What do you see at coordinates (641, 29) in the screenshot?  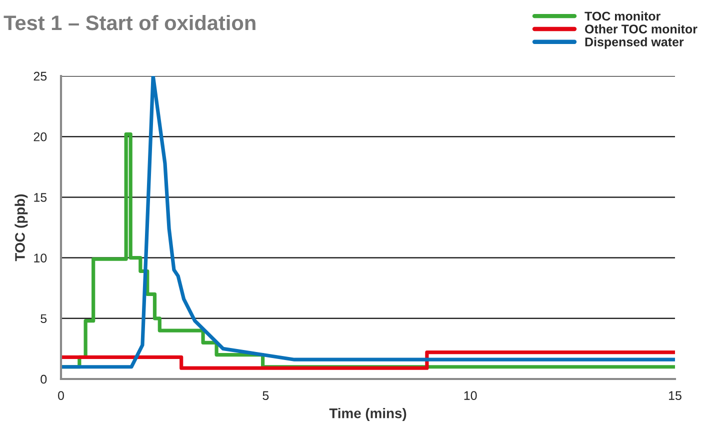 I see `legend-label: Other TOC monitor` at bounding box center [641, 29].